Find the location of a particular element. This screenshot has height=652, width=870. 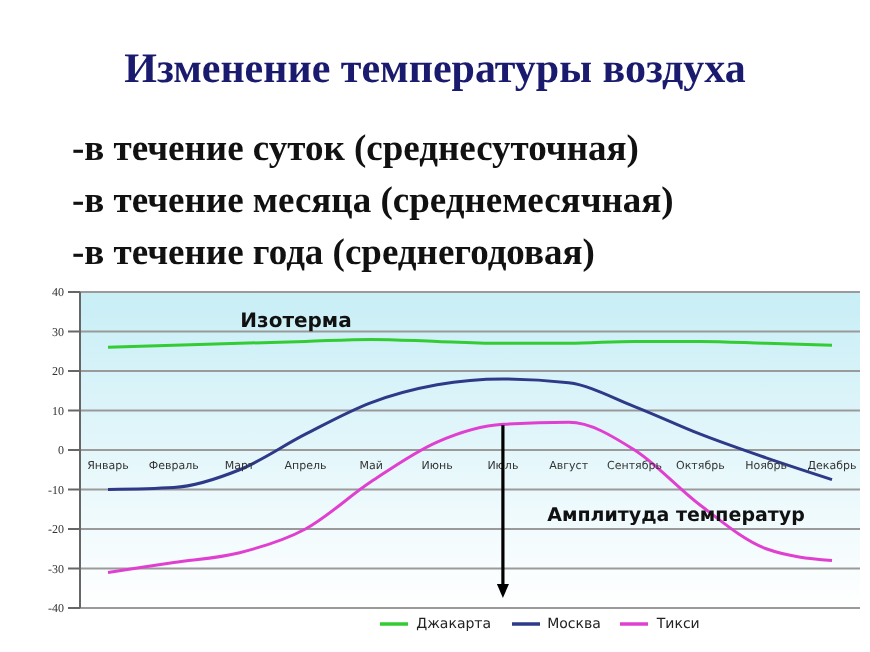

chart-title: Изменение температуры воздуха is located at coordinates (435, 69).